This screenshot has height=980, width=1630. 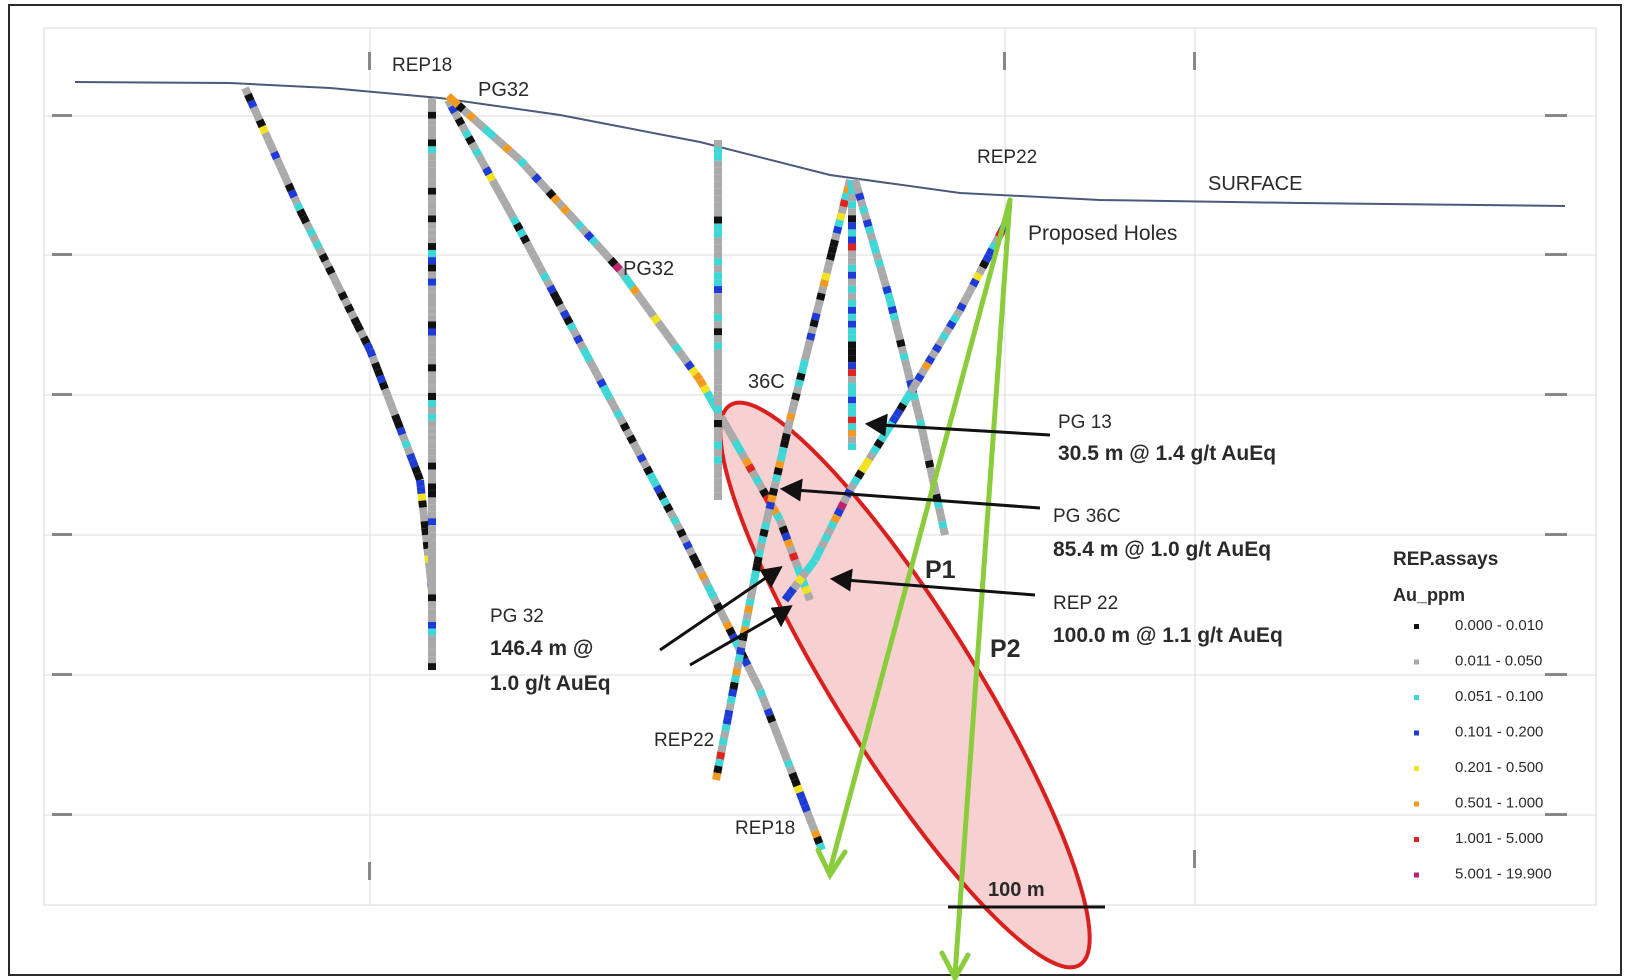 What do you see at coordinates (1429, 595) in the screenshot?
I see `legend-subtitle: Au_ppm` at bounding box center [1429, 595].